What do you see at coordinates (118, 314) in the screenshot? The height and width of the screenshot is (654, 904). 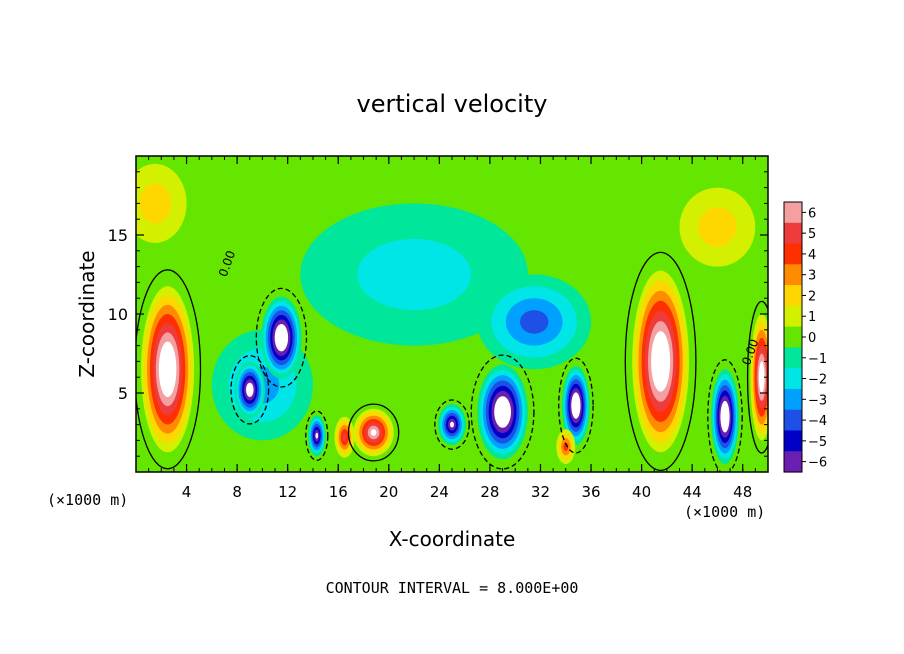 I see `y-tick-label: 10` at bounding box center [118, 314].